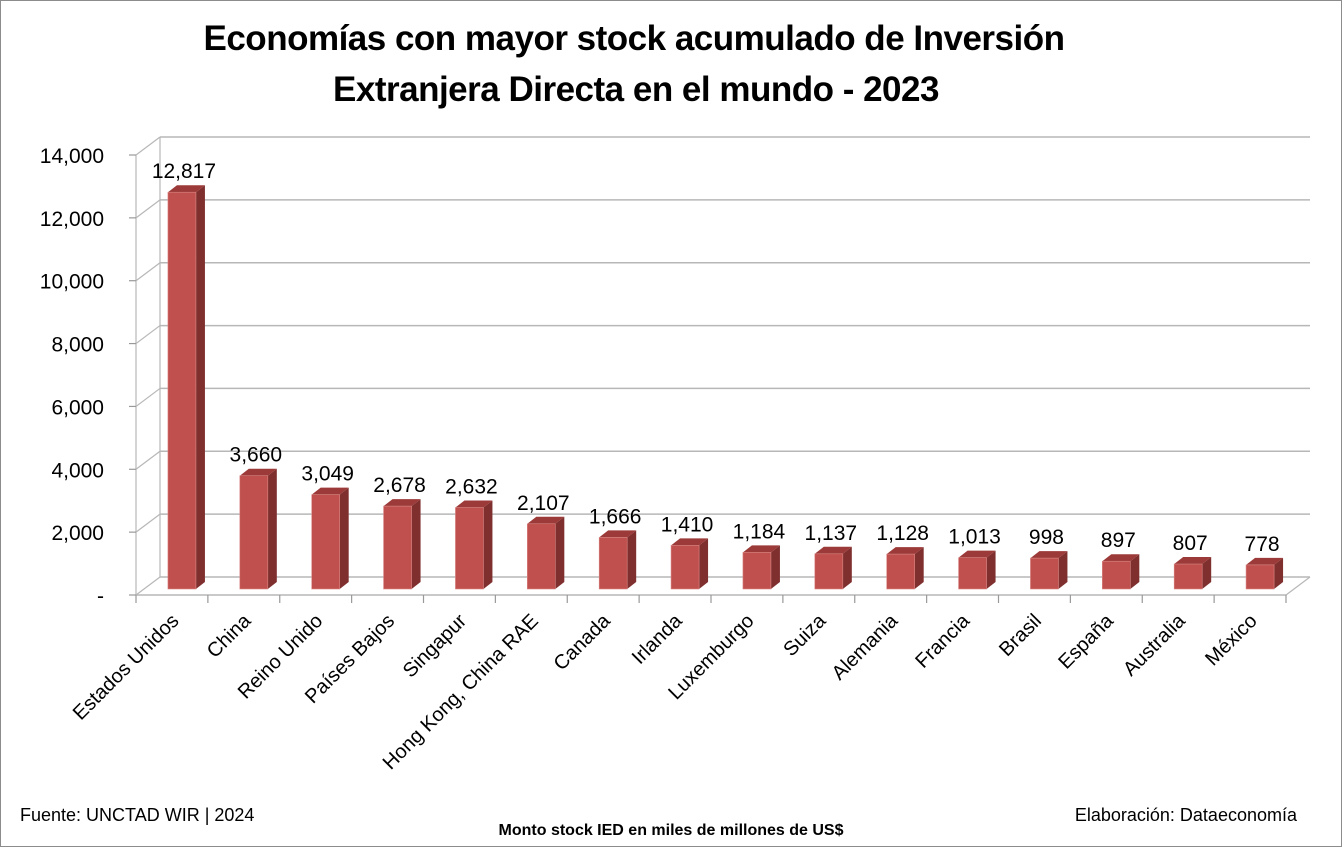  What do you see at coordinates (1154, 644) in the screenshot?
I see `category-label: Australia` at bounding box center [1154, 644].